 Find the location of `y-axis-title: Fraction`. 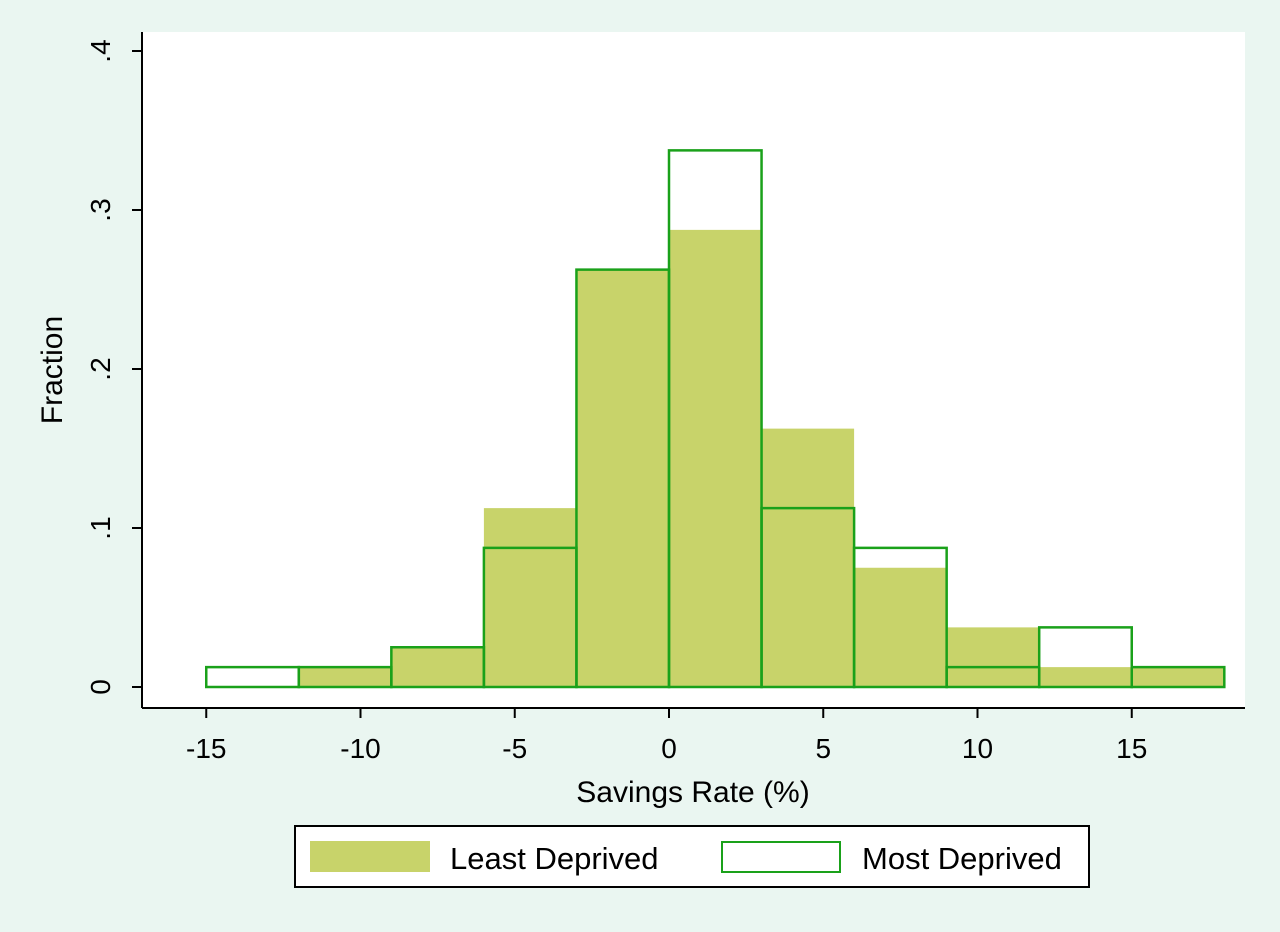

y-axis-title: Fraction is located at coordinates (52, 370).